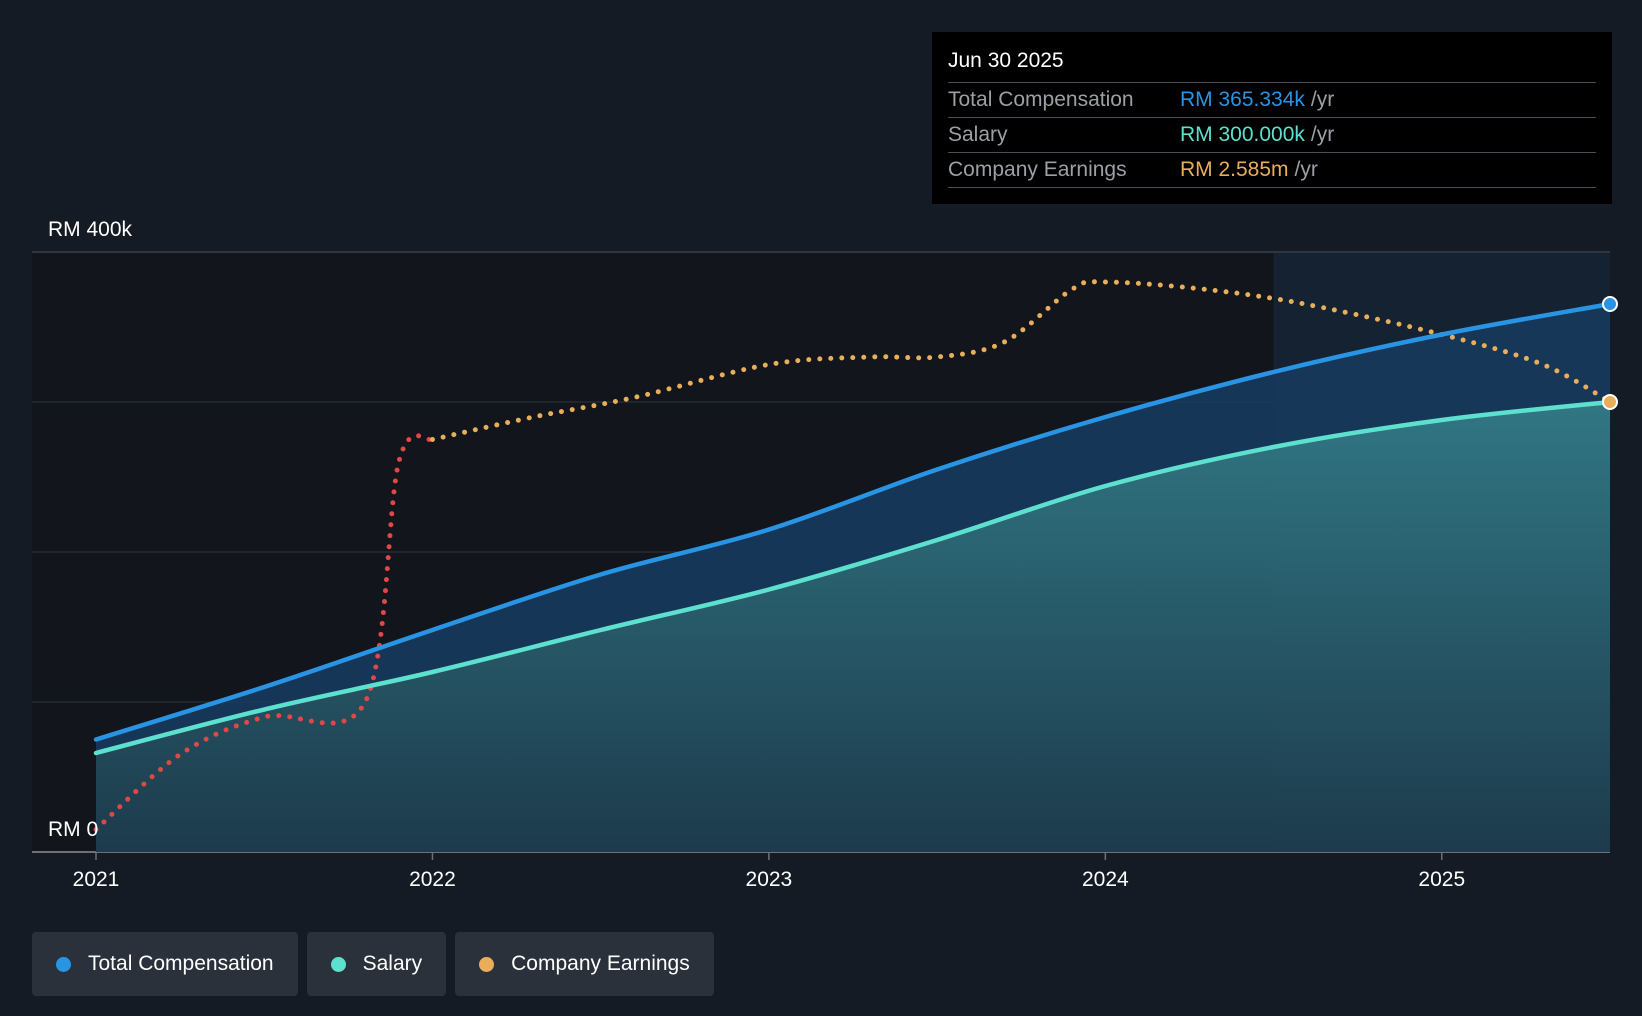 The height and width of the screenshot is (1016, 1642). I want to click on y-axis-top-label: RM 400k, so click(90, 229).